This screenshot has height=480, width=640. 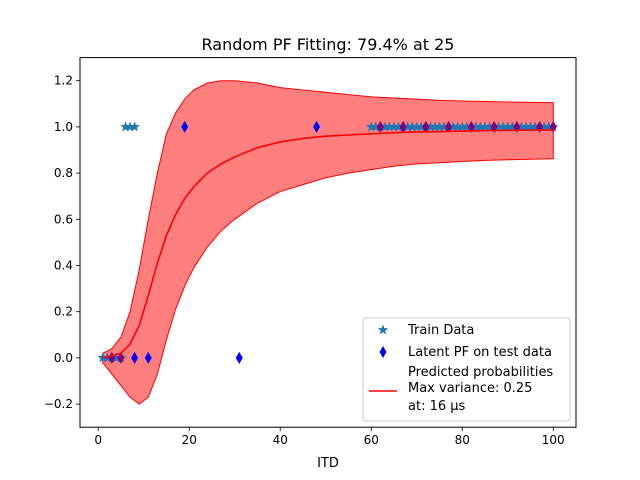 What do you see at coordinates (328, 44) in the screenshot?
I see `chart-title: Random PF Fitting: 79.4% at 25` at bounding box center [328, 44].